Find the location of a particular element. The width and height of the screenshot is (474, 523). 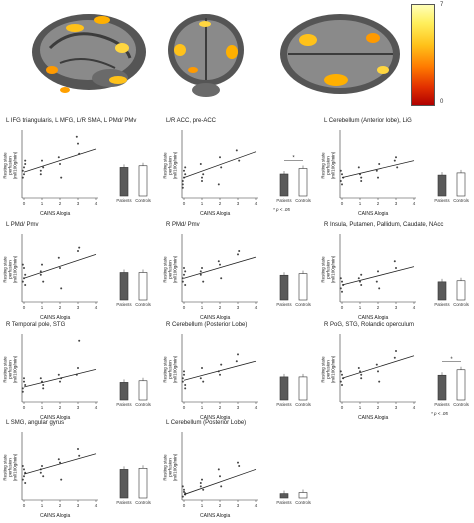

panel-plot: 0 1 2 3 4 Patients Controls * is located at coordinates (404, 372).